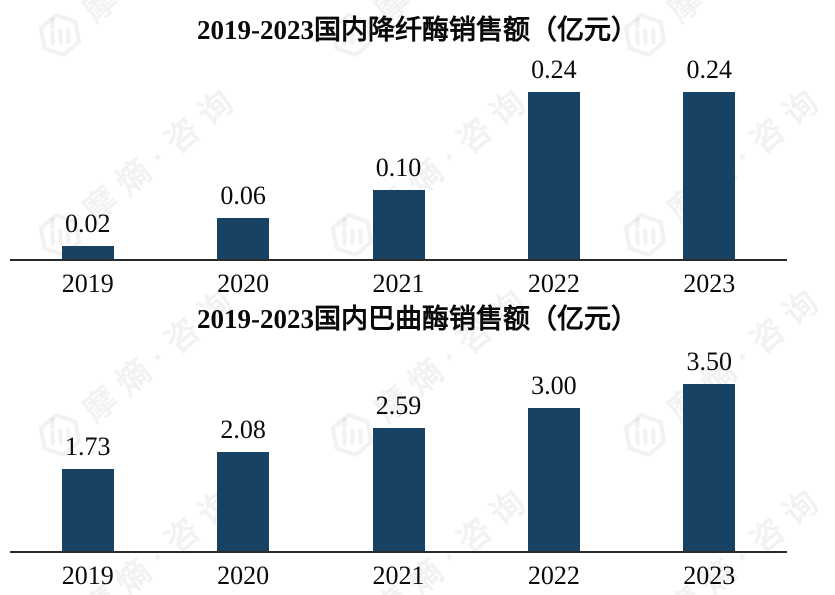 The width and height of the screenshot is (835, 595). I want to click on bar-value-label: 1.73, so click(87, 446).